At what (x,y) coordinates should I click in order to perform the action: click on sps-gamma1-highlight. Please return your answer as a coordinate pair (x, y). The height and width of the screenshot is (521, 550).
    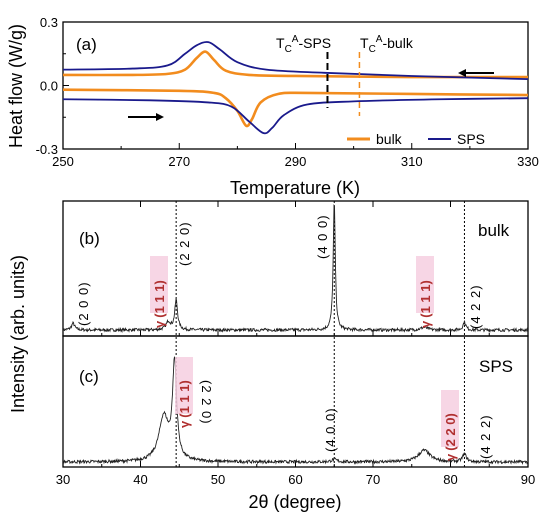
    Looking at the image, I should click on (184, 385).